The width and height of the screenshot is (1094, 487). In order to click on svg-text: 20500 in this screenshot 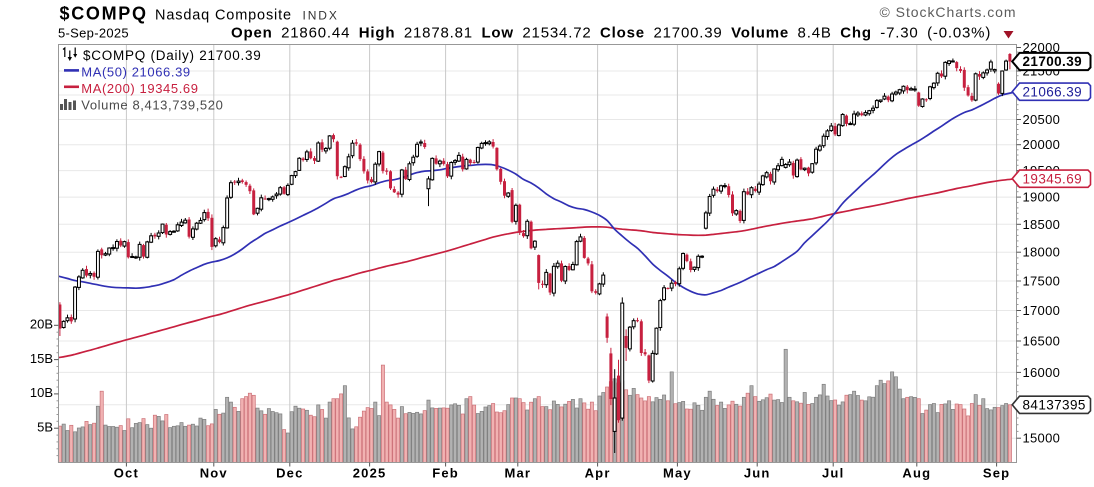, I will do `click(1042, 119)`.